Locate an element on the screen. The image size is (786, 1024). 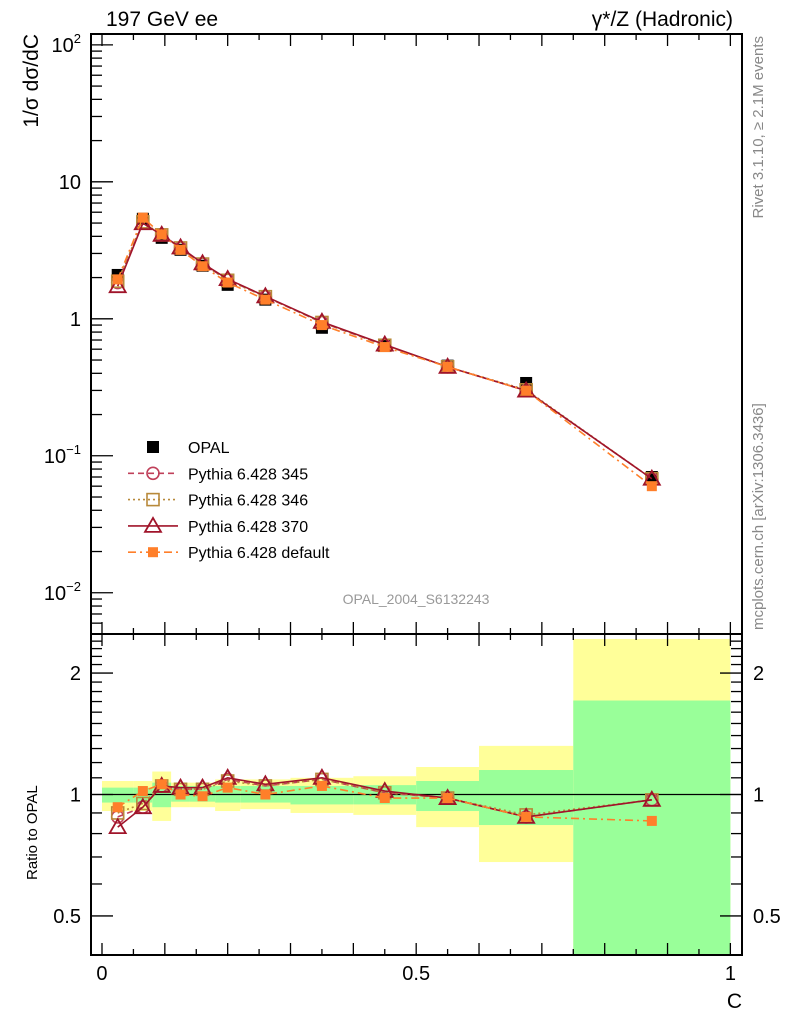
title-left: 197 GeV ee is located at coordinates (162, 19).